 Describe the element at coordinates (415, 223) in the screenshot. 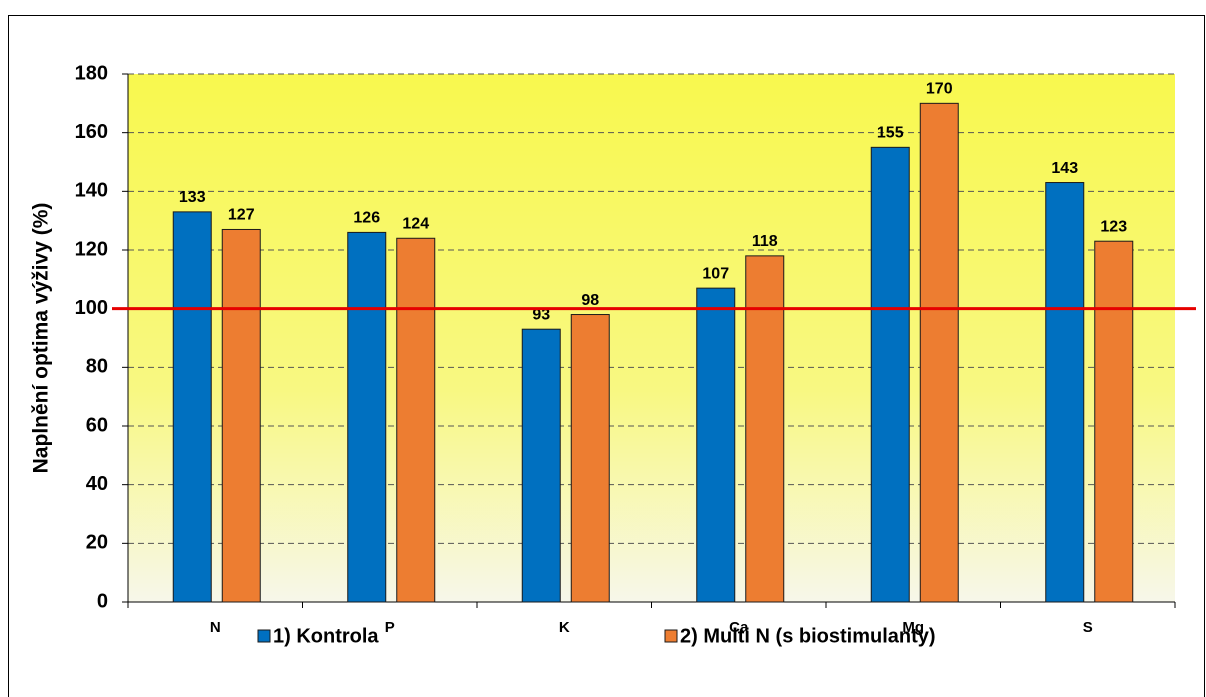

I see `value-label: 124` at that location.